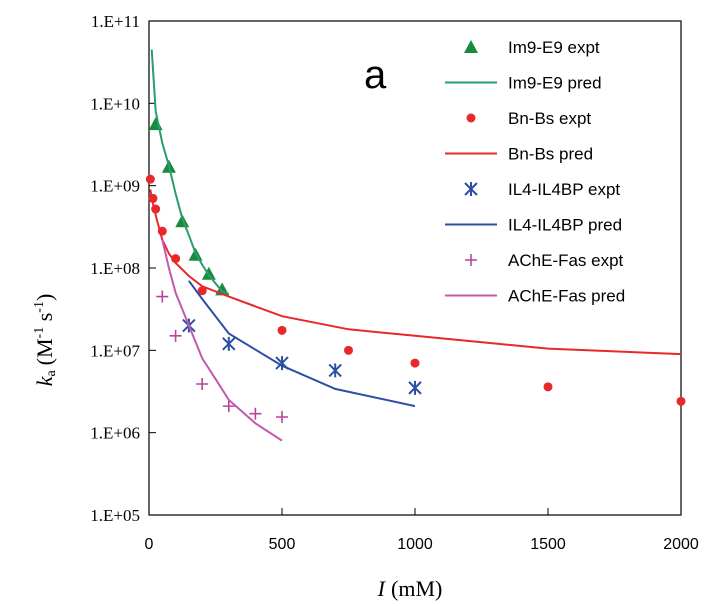 The image size is (706, 606). Describe the element at coordinates (115, 515) in the screenshot. I see `y-tick-label: 1.E+05` at that location.